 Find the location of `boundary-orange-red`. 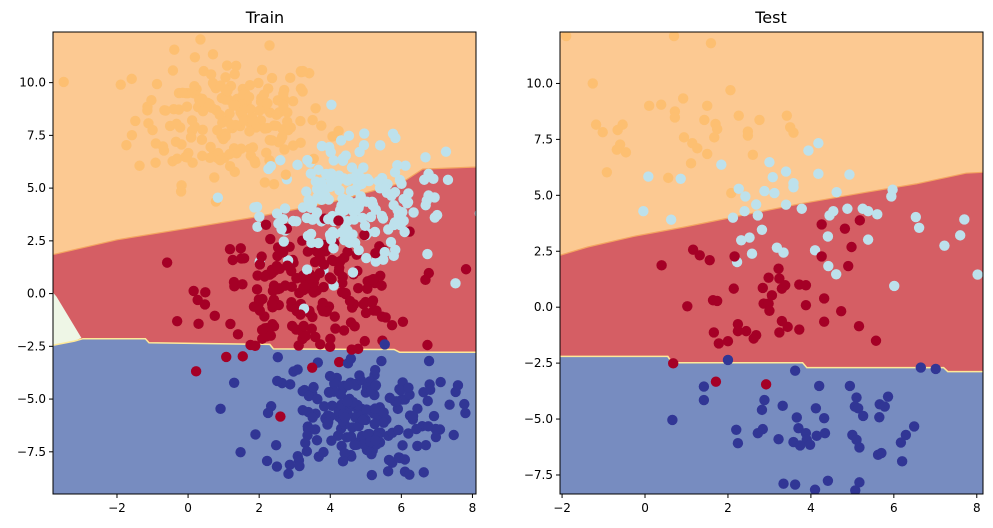

boundary-orange-red is located at coordinates (771, 213).